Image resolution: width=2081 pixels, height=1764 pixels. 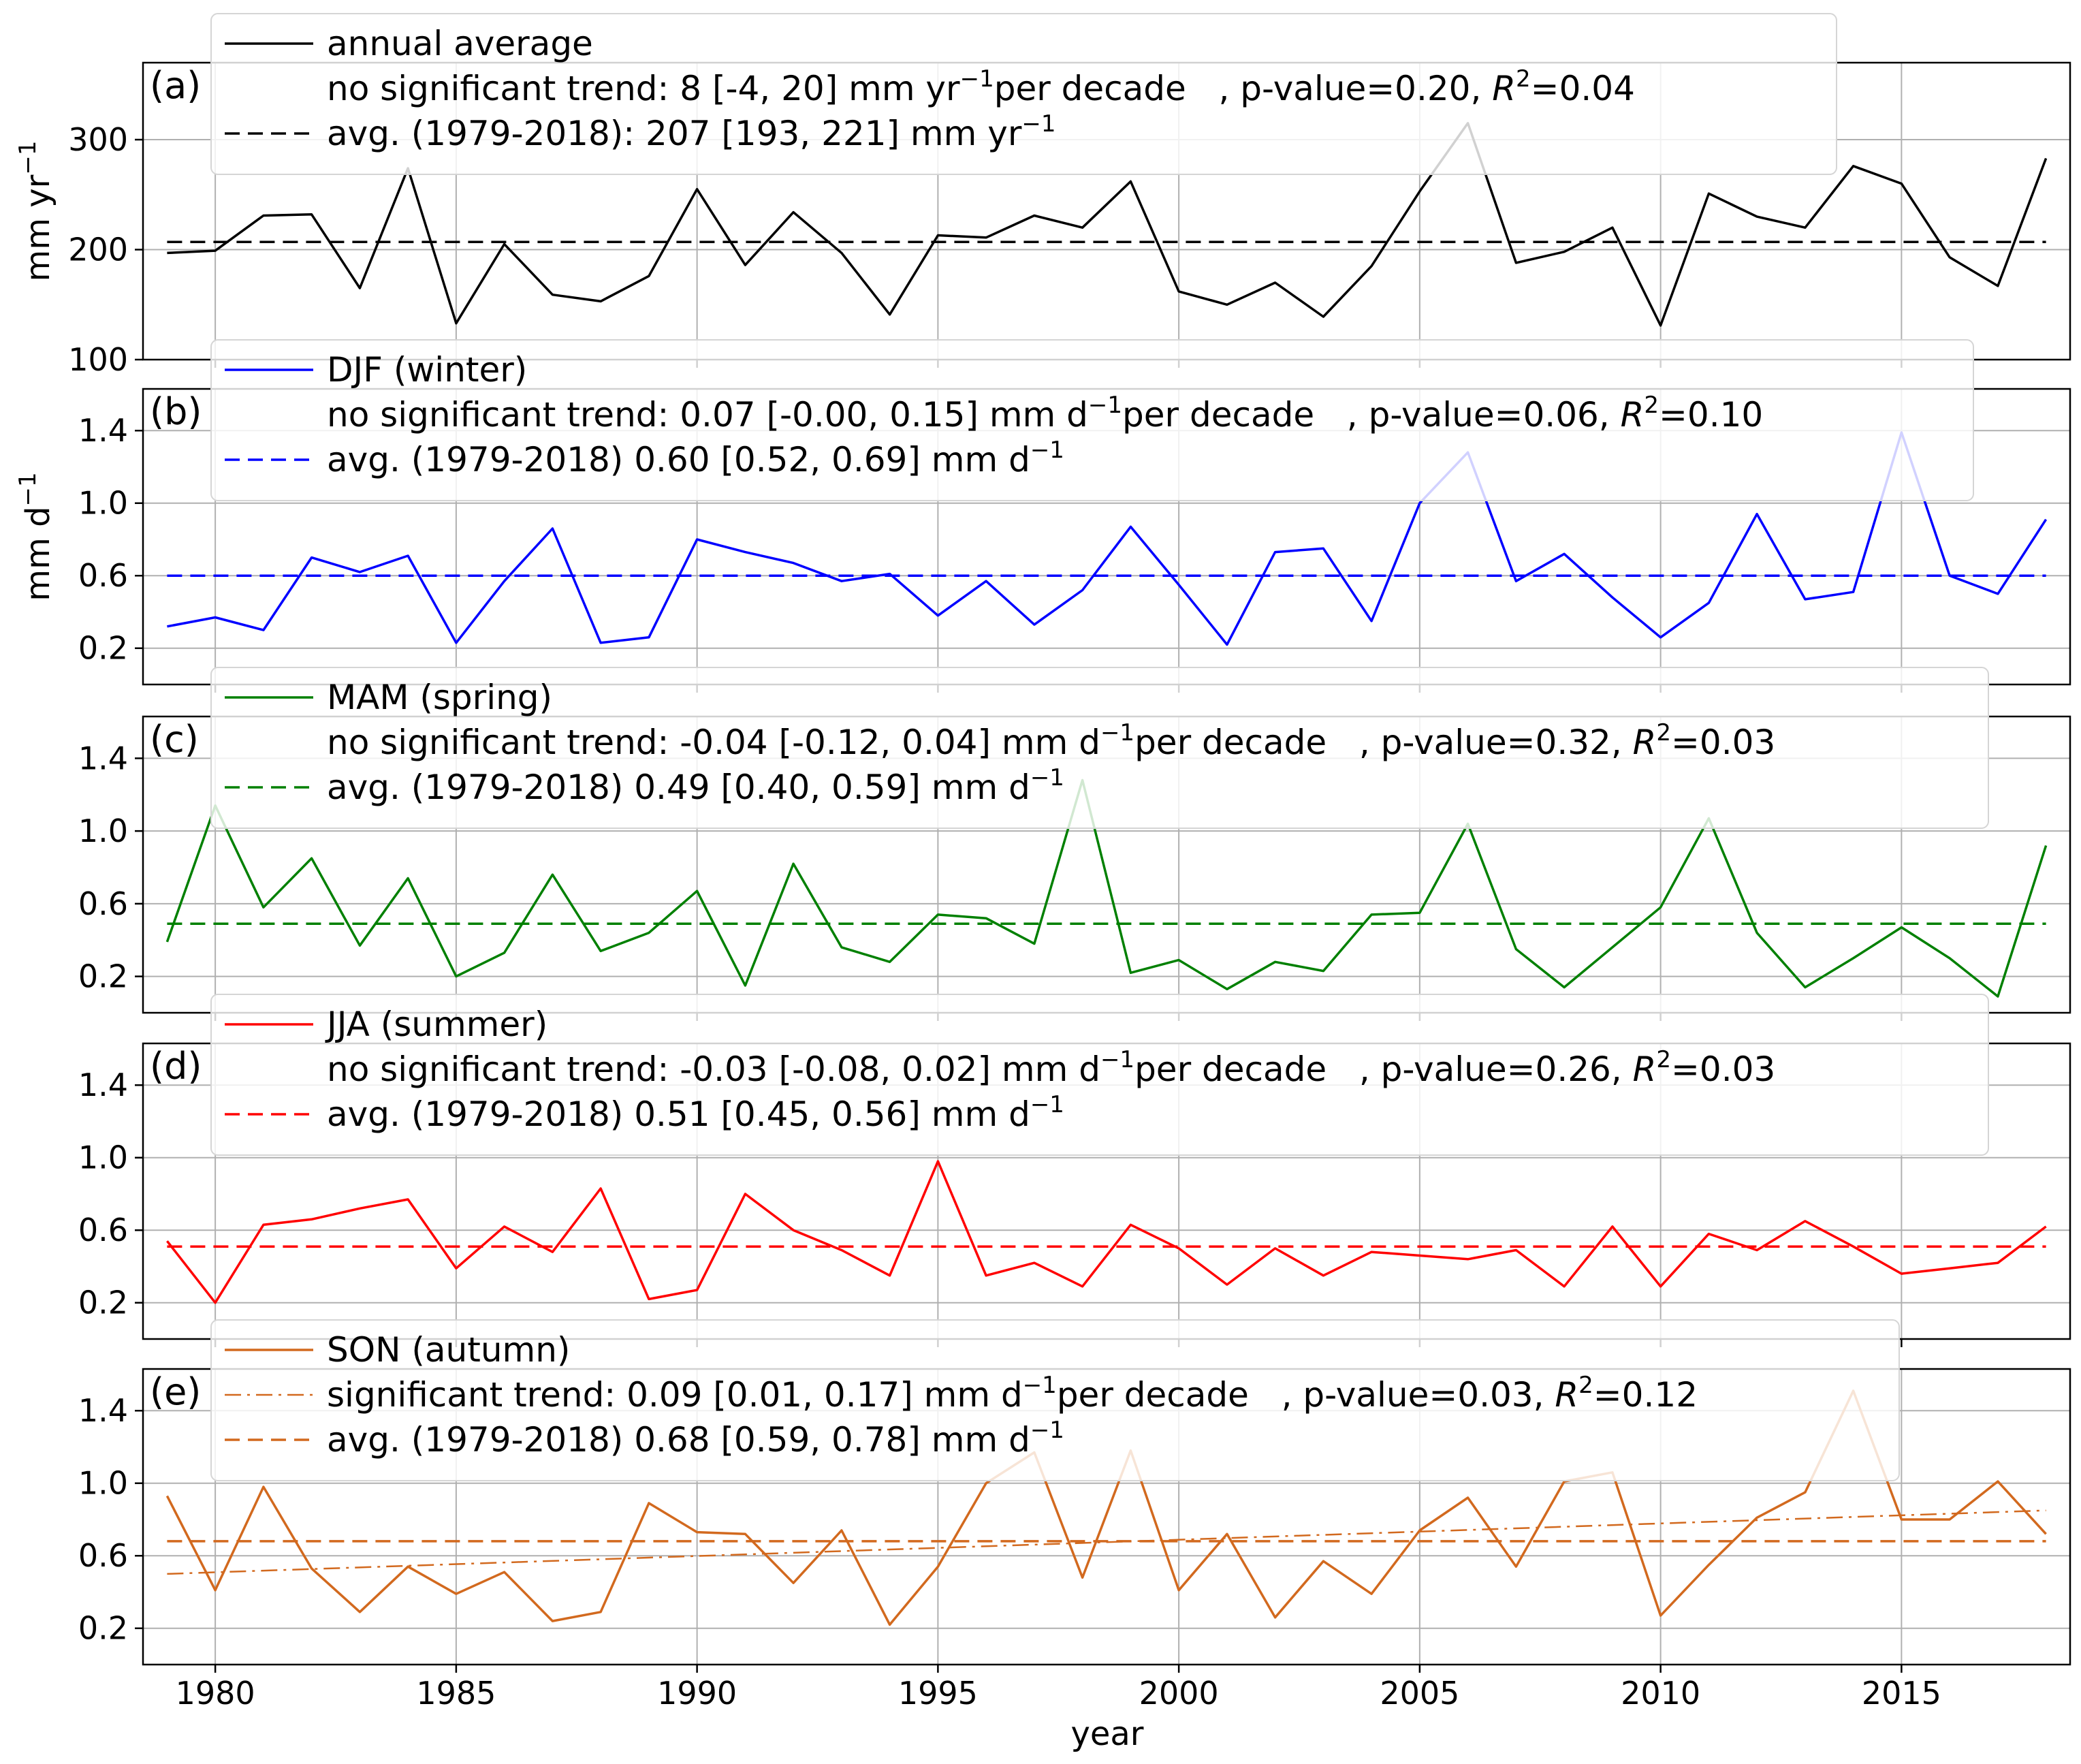 What do you see at coordinates (1660, 1693) in the screenshot?
I see `x-tick-label: 2010` at bounding box center [1660, 1693].